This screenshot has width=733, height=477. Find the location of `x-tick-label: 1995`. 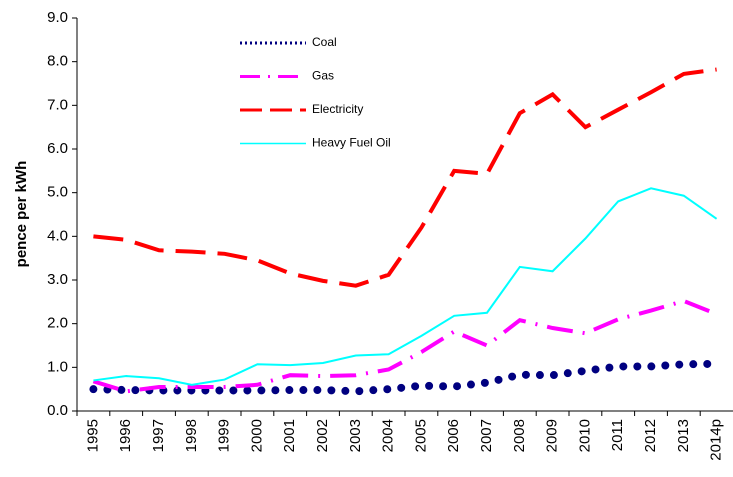

x-tick-label: 1995 is located at coordinates (92, 435).